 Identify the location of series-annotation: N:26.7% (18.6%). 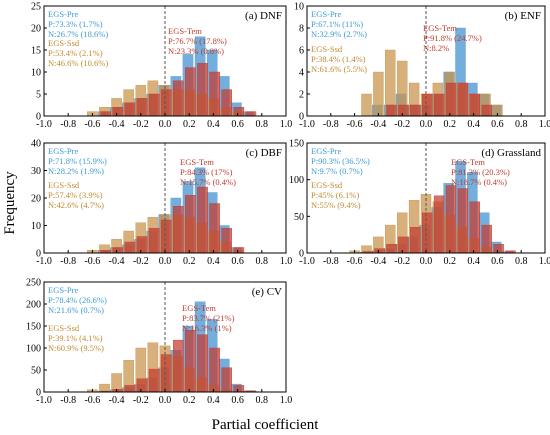
(78, 34).